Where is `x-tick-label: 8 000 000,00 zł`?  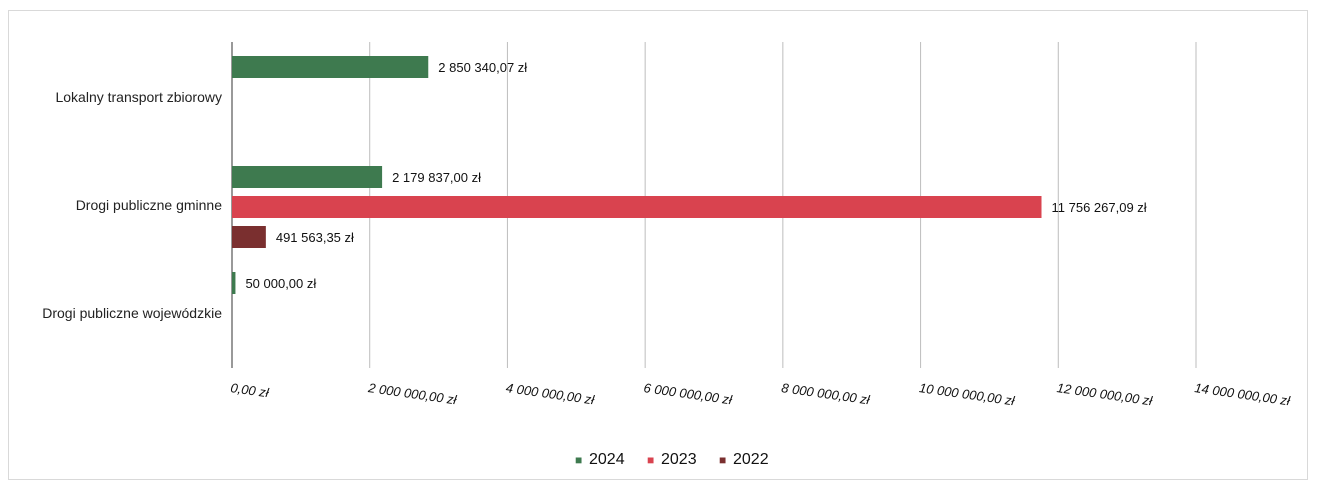 x-tick-label: 8 000 000,00 zł is located at coordinates (825, 393).